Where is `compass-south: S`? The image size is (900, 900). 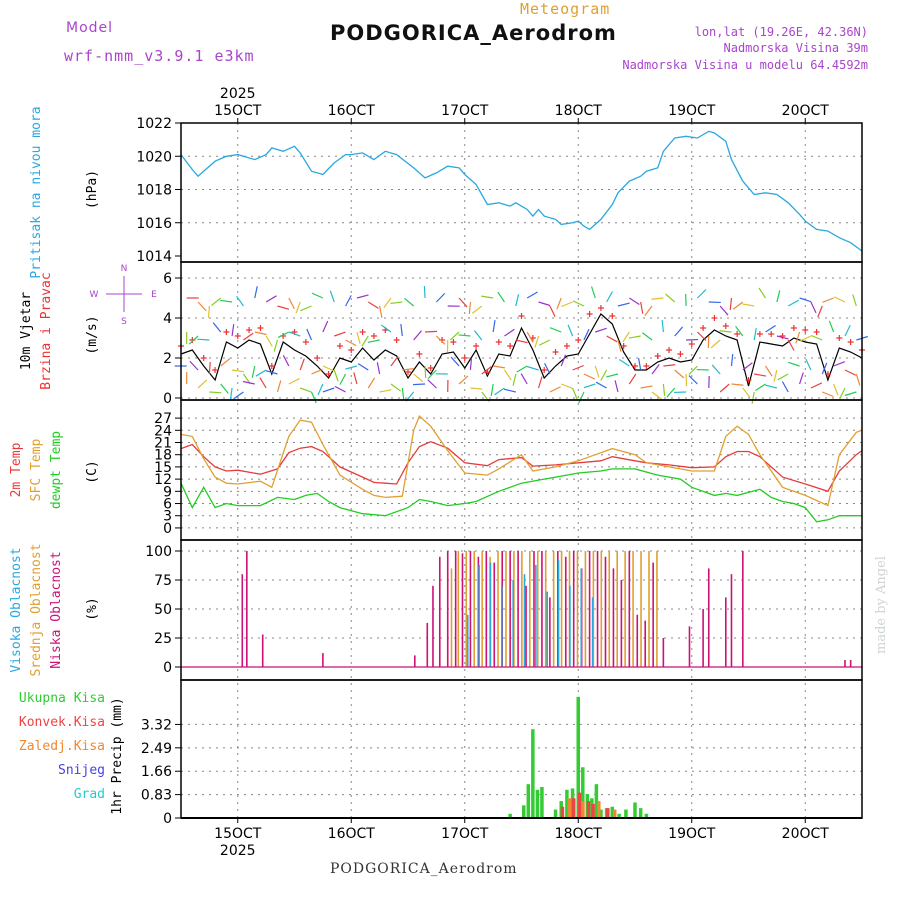
compass-south: S is located at coordinates (124, 322).